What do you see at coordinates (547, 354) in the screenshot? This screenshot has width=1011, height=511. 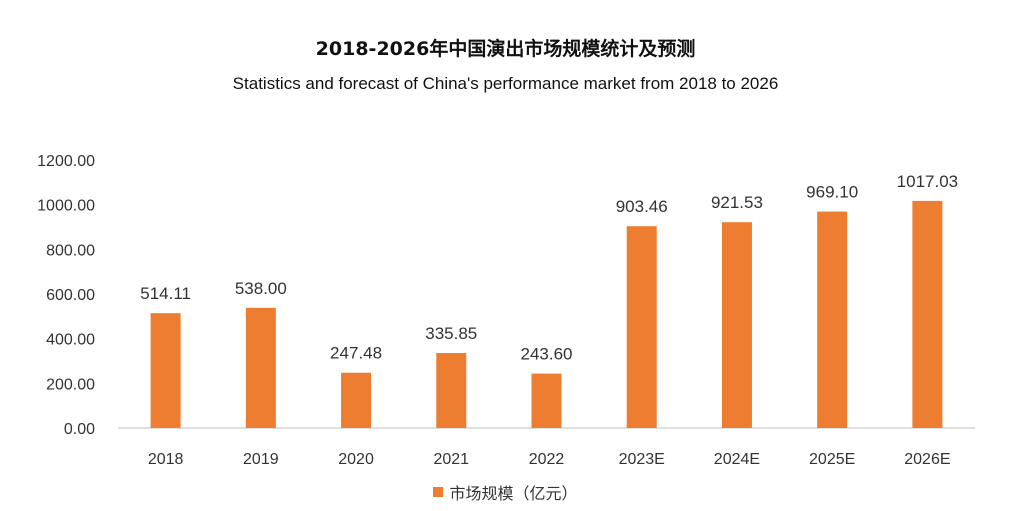 I see `data-label-2022: 243.60` at bounding box center [547, 354].